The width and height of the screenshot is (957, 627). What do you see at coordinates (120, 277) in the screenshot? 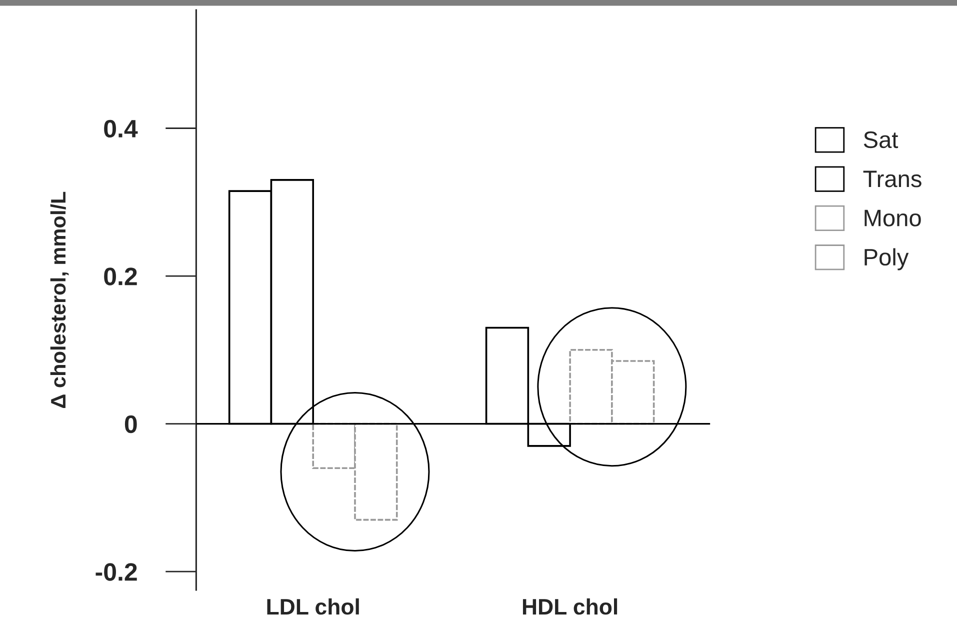
I see `y-tick-label: 0.2` at bounding box center [120, 277].